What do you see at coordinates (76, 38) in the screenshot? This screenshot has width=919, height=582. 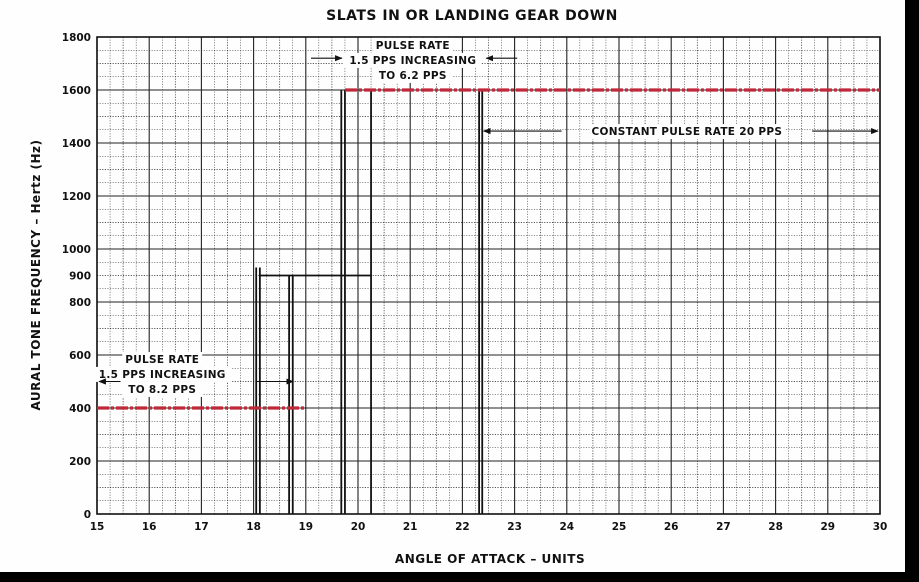 I see `y-tick-label: 1800` at bounding box center [76, 38].